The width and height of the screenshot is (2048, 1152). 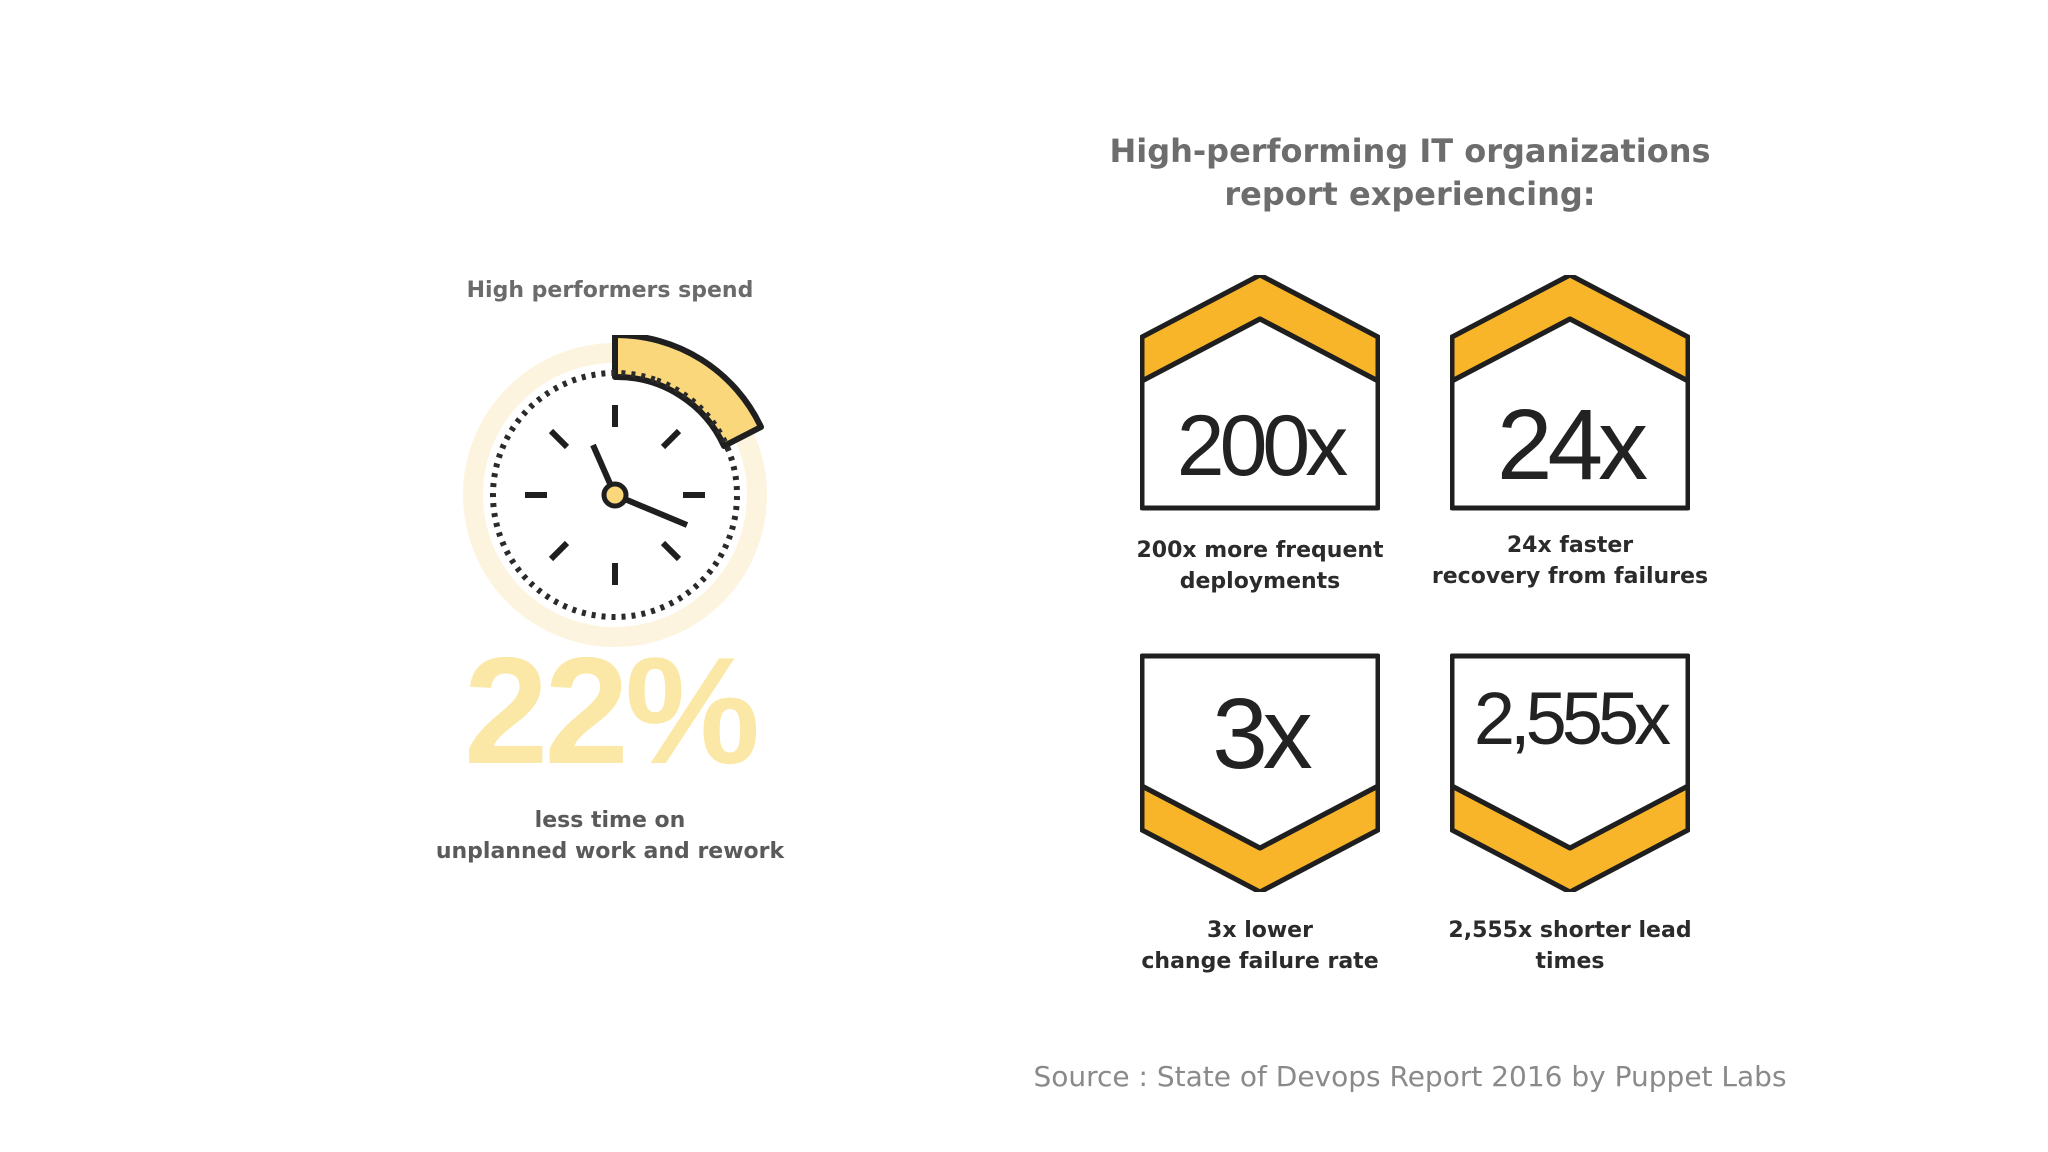 What do you see at coordinates (610, 820) in the screenshot?
I see `stat-caption-line1: less time on` at bounding box center [610, 820].